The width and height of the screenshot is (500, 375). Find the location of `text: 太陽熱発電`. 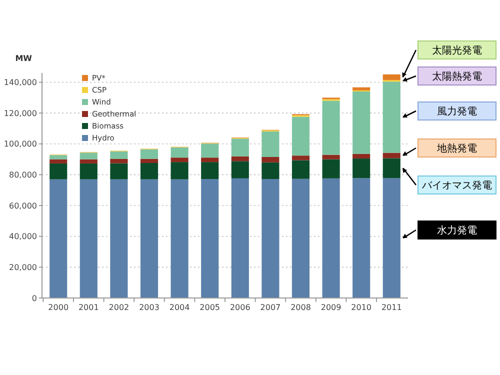

text: 太陽熱発電 is located at coordinates (457, 76).